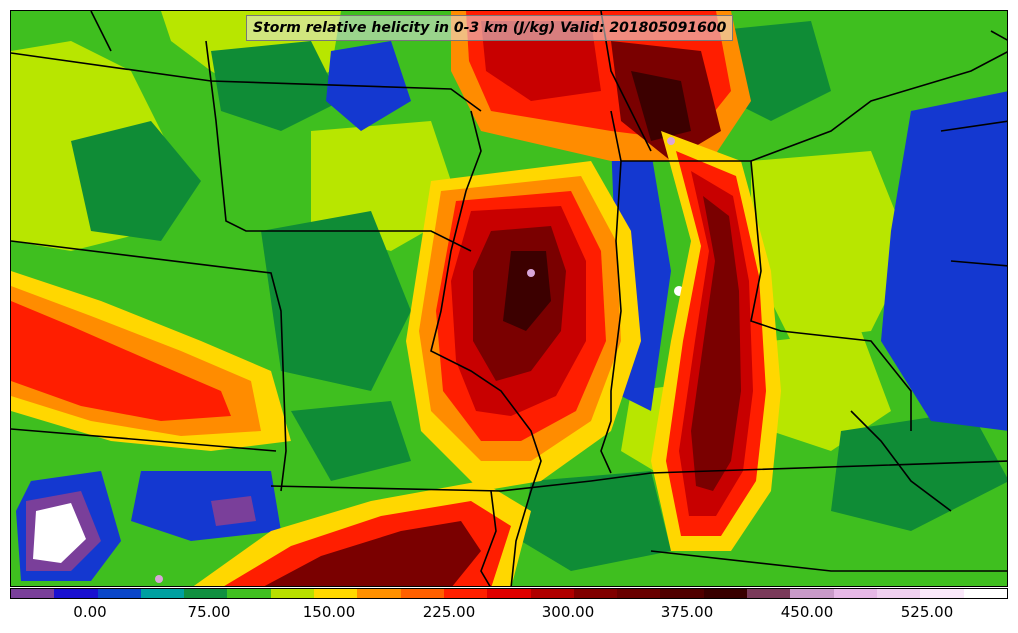 The image size is (1018, 633). I want to click on field-north-core, so click(601, 86).